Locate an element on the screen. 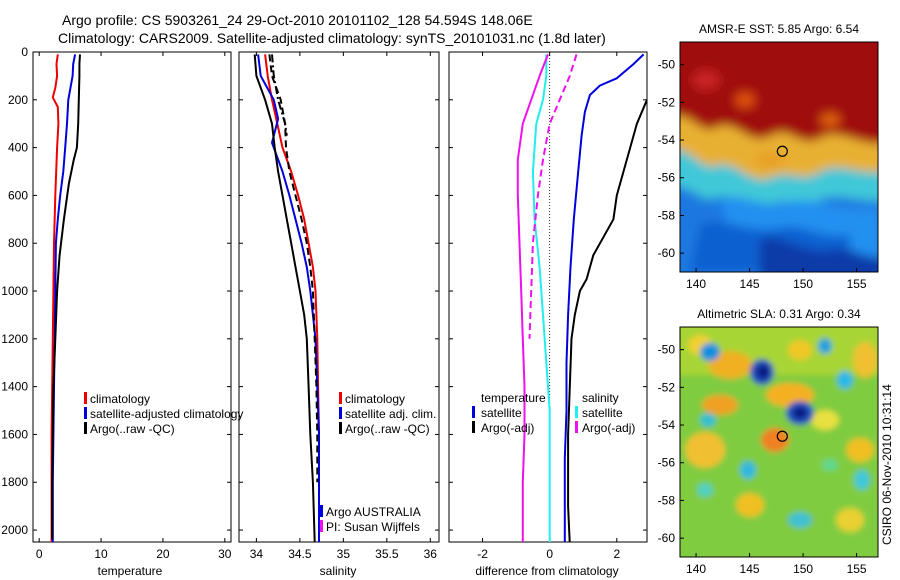 The image size is (900, 580). sst-map-axes: 140 145 150 155 -50 -52 -54 -56 -58 -60 is located at coordinates (768, 166).